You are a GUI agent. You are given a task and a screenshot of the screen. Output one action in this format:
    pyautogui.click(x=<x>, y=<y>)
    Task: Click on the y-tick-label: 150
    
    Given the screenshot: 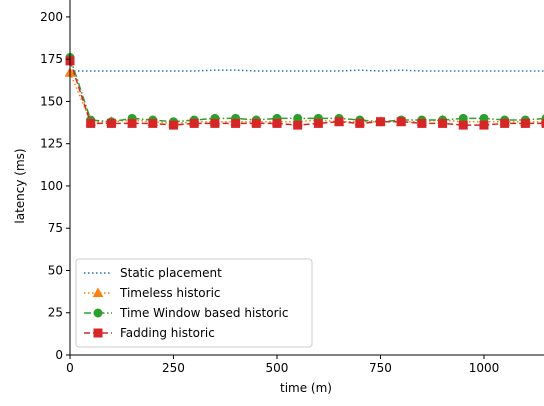 What is the action you would take?
    pyautogui.click(x=51, y=101)
    